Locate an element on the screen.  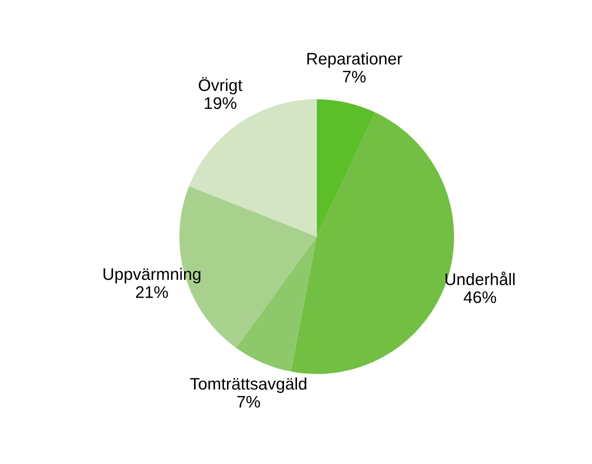
slice-label: Uppvärmning is located at coordinates (152, 276).